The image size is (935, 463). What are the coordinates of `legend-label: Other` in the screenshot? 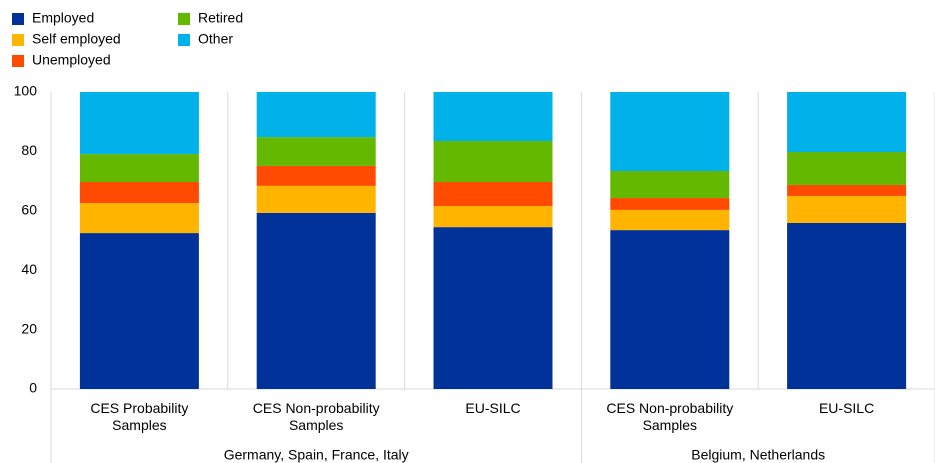 It's located at (215, 39).